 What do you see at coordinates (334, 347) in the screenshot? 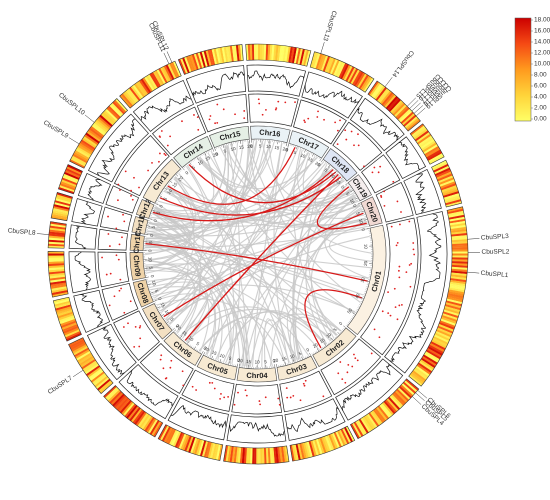
I see `chromosome-band-chr02` at bounding box center [334, 347].